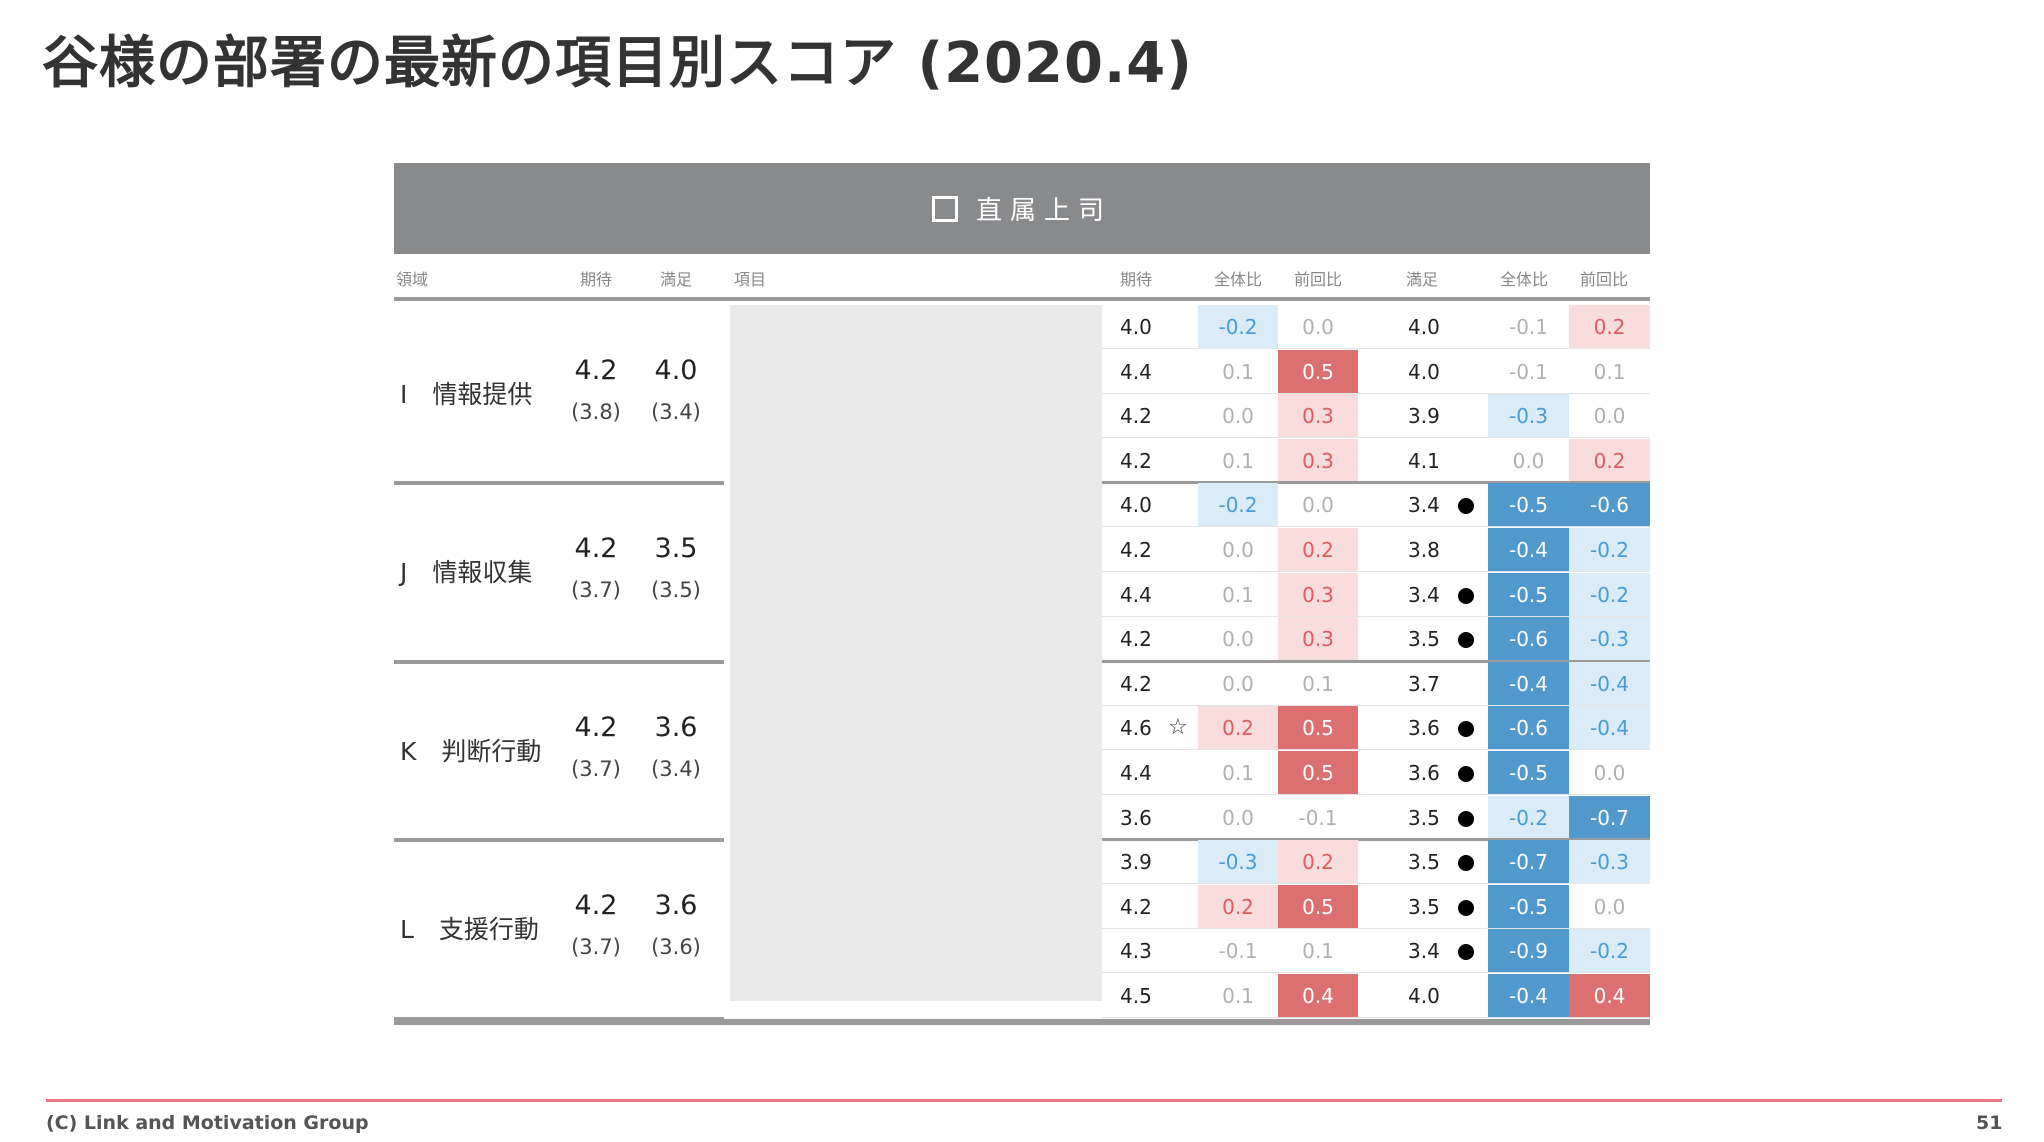 The height and width of the screenshot is (1142, 2044). Describe the element at coordinates (1022, 275) in the screenshot. I see `column-headers: 領域 期待 満足 項目 期待 全体比 前回比 満足 全体比 前回比` at that location.